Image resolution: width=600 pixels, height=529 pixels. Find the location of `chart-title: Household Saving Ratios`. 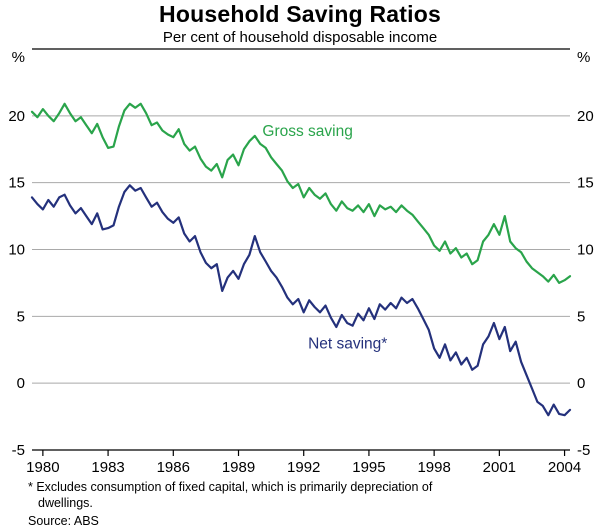

chart-title: Household Saving Ratios is located at coordinates (300, 14).